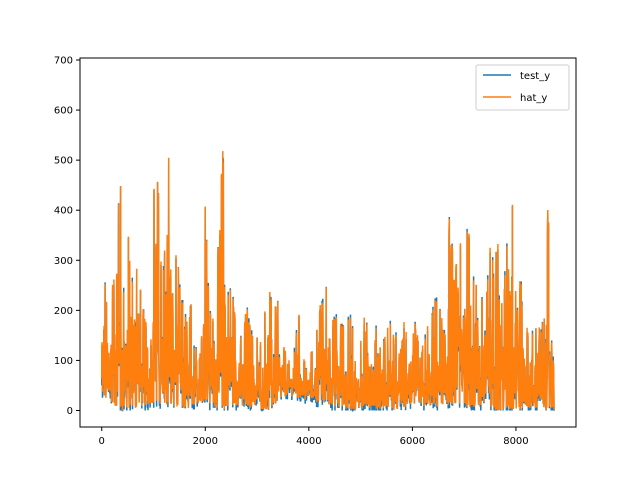 The image size is (640, 480). I want to click on y-tick-label: 0, so click(70, 411).